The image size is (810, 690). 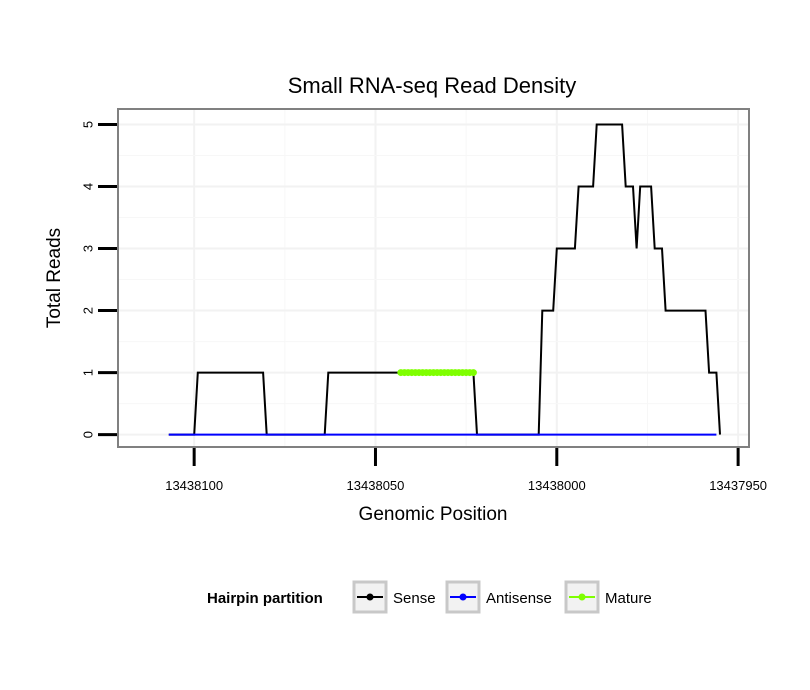 What do you see at coordinates (88, 248) in the screenshot?
I see `y-tick-label: 3` at bounding box center [88, 248].